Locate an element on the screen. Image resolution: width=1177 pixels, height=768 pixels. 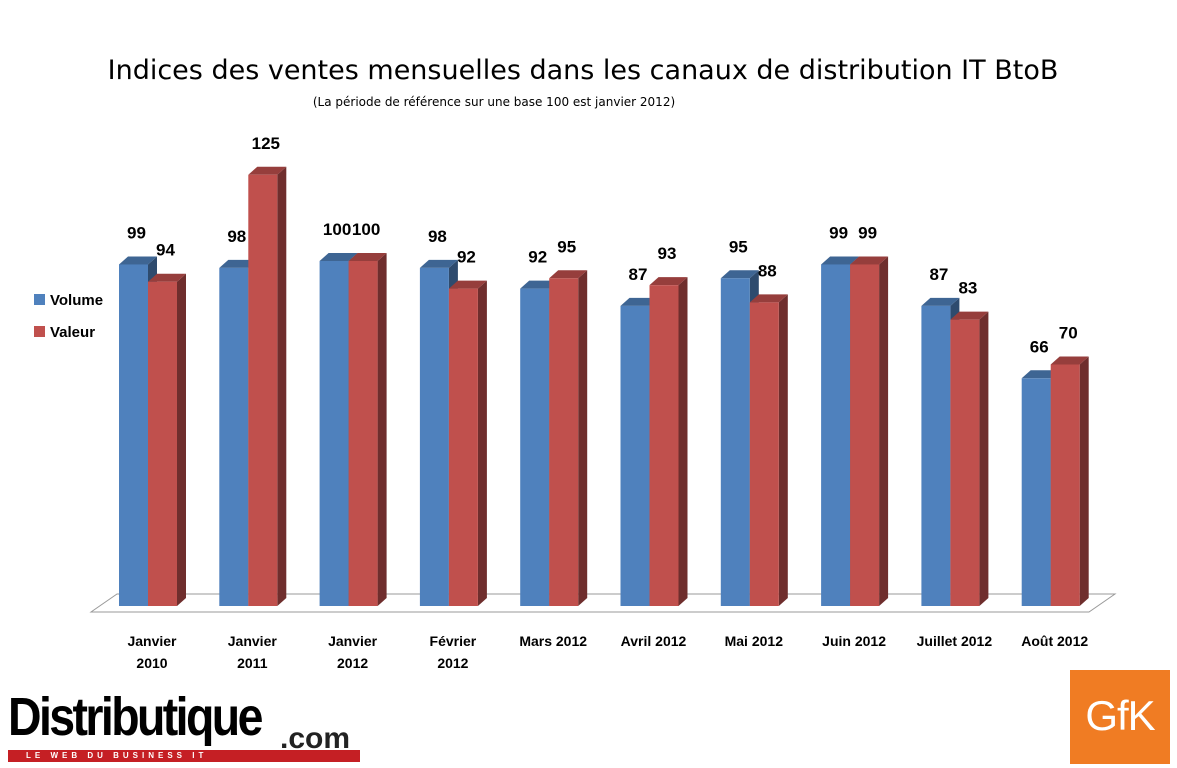
data-label-volume-9: 66 is located at coordinates (1039, 346).